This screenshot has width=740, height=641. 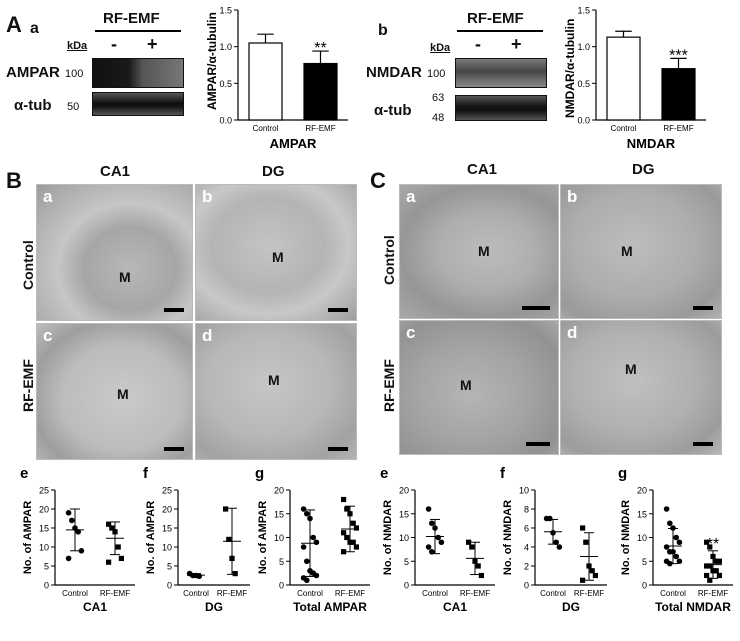 What do you see at coordinates (394, 72) in the screenshot?
I see `blot-b-row1: NMDAR` at bounding box center [394, 72].